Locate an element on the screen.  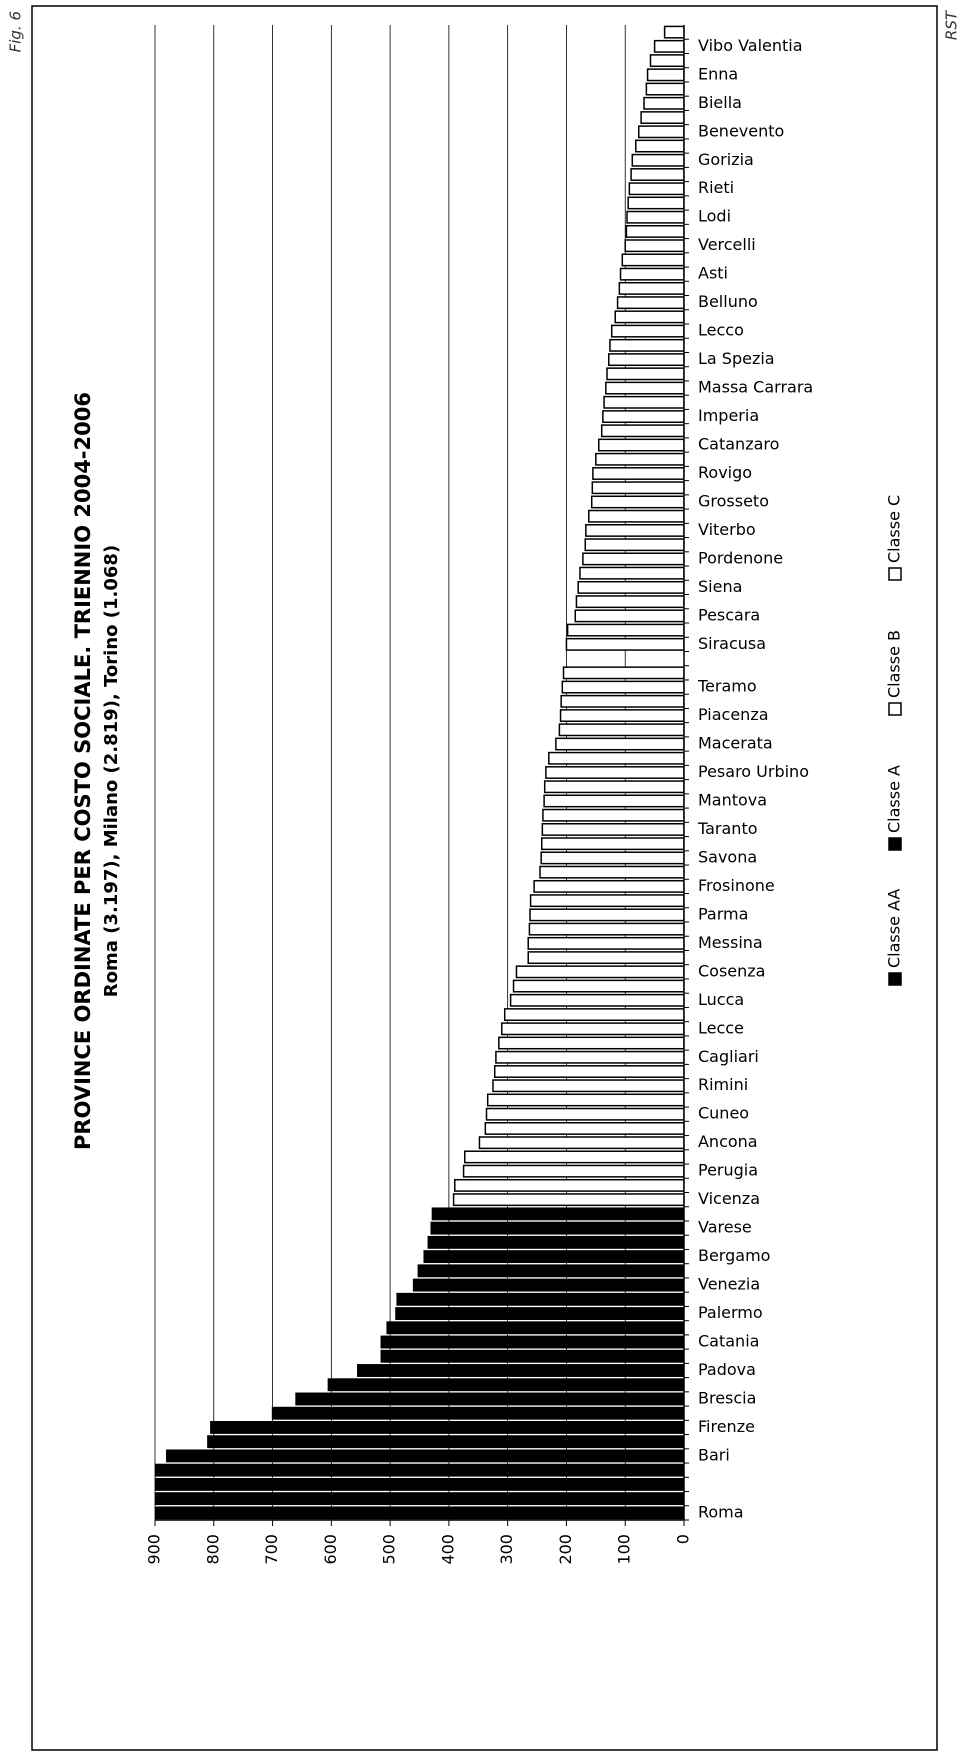
x-tick-label: Palermo is located at coordinates (730, 1312).